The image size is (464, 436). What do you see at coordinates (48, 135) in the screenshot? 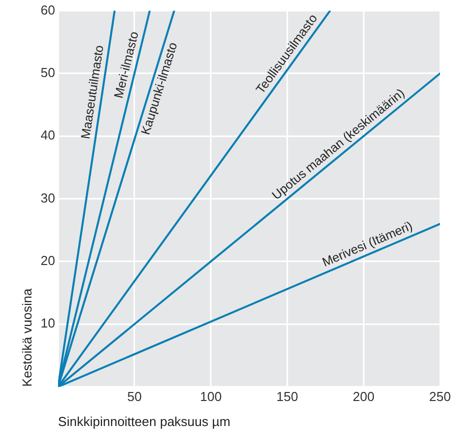
I see `y-tick-label: 40` at bounding box center [48, 135].